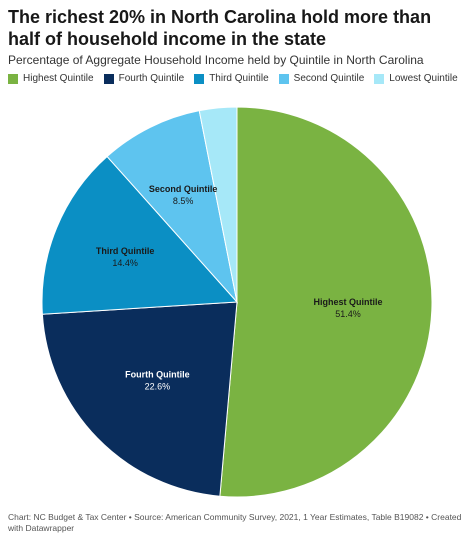 The height and width of the screenshot is (540, 474). I want to click on slice-label-name: Second Quintile, so click(183, 189).